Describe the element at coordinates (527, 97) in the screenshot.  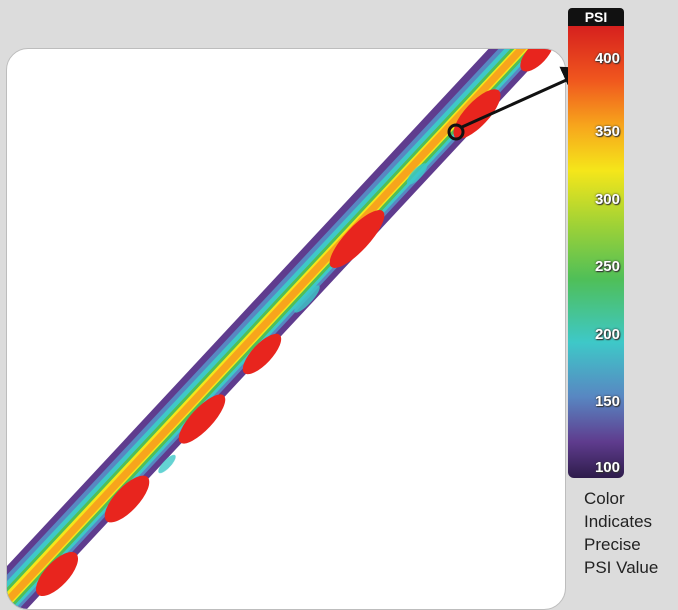
I see `arrow-line` at that location.